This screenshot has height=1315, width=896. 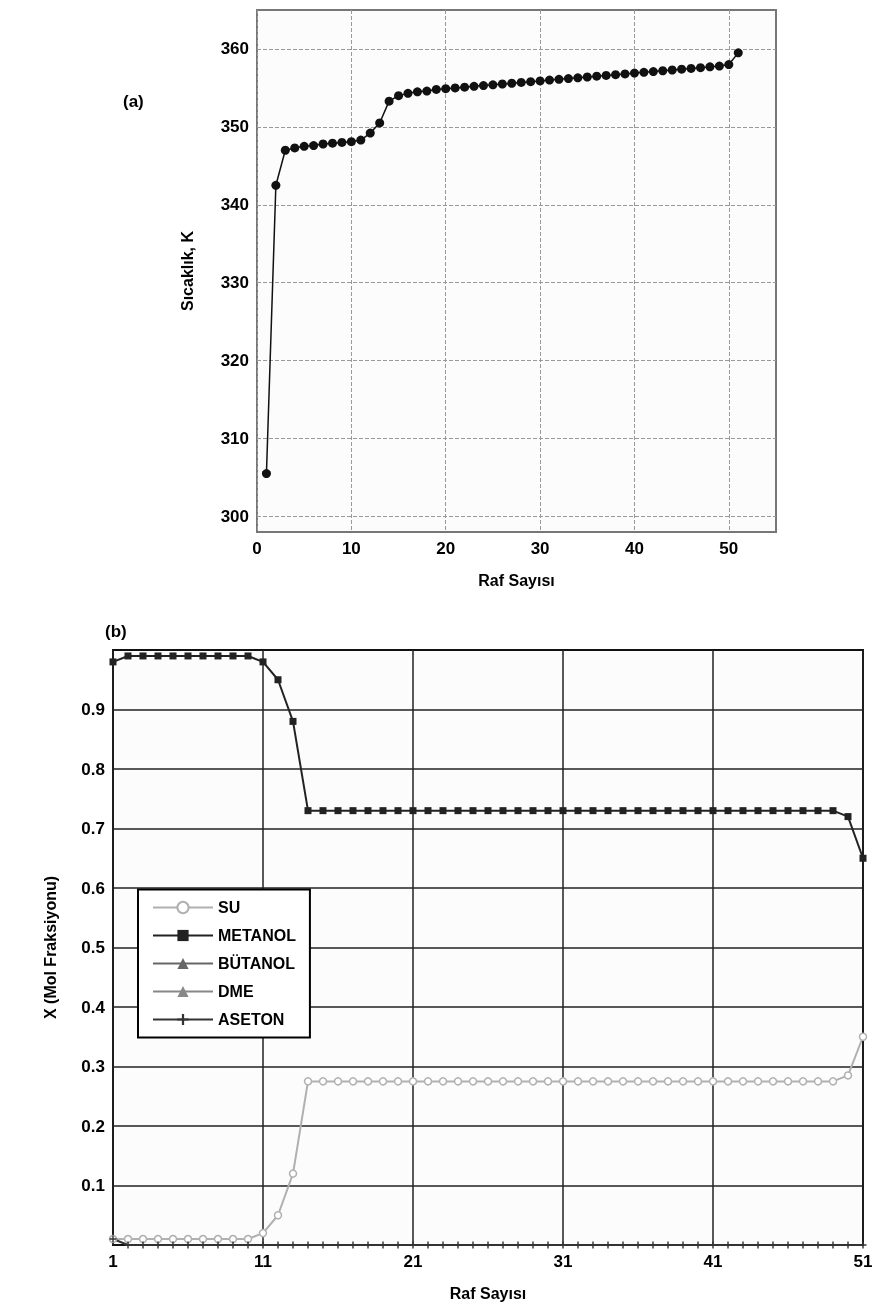 I want to click on x-tick-label: 41, so click(x=713, y=1261).